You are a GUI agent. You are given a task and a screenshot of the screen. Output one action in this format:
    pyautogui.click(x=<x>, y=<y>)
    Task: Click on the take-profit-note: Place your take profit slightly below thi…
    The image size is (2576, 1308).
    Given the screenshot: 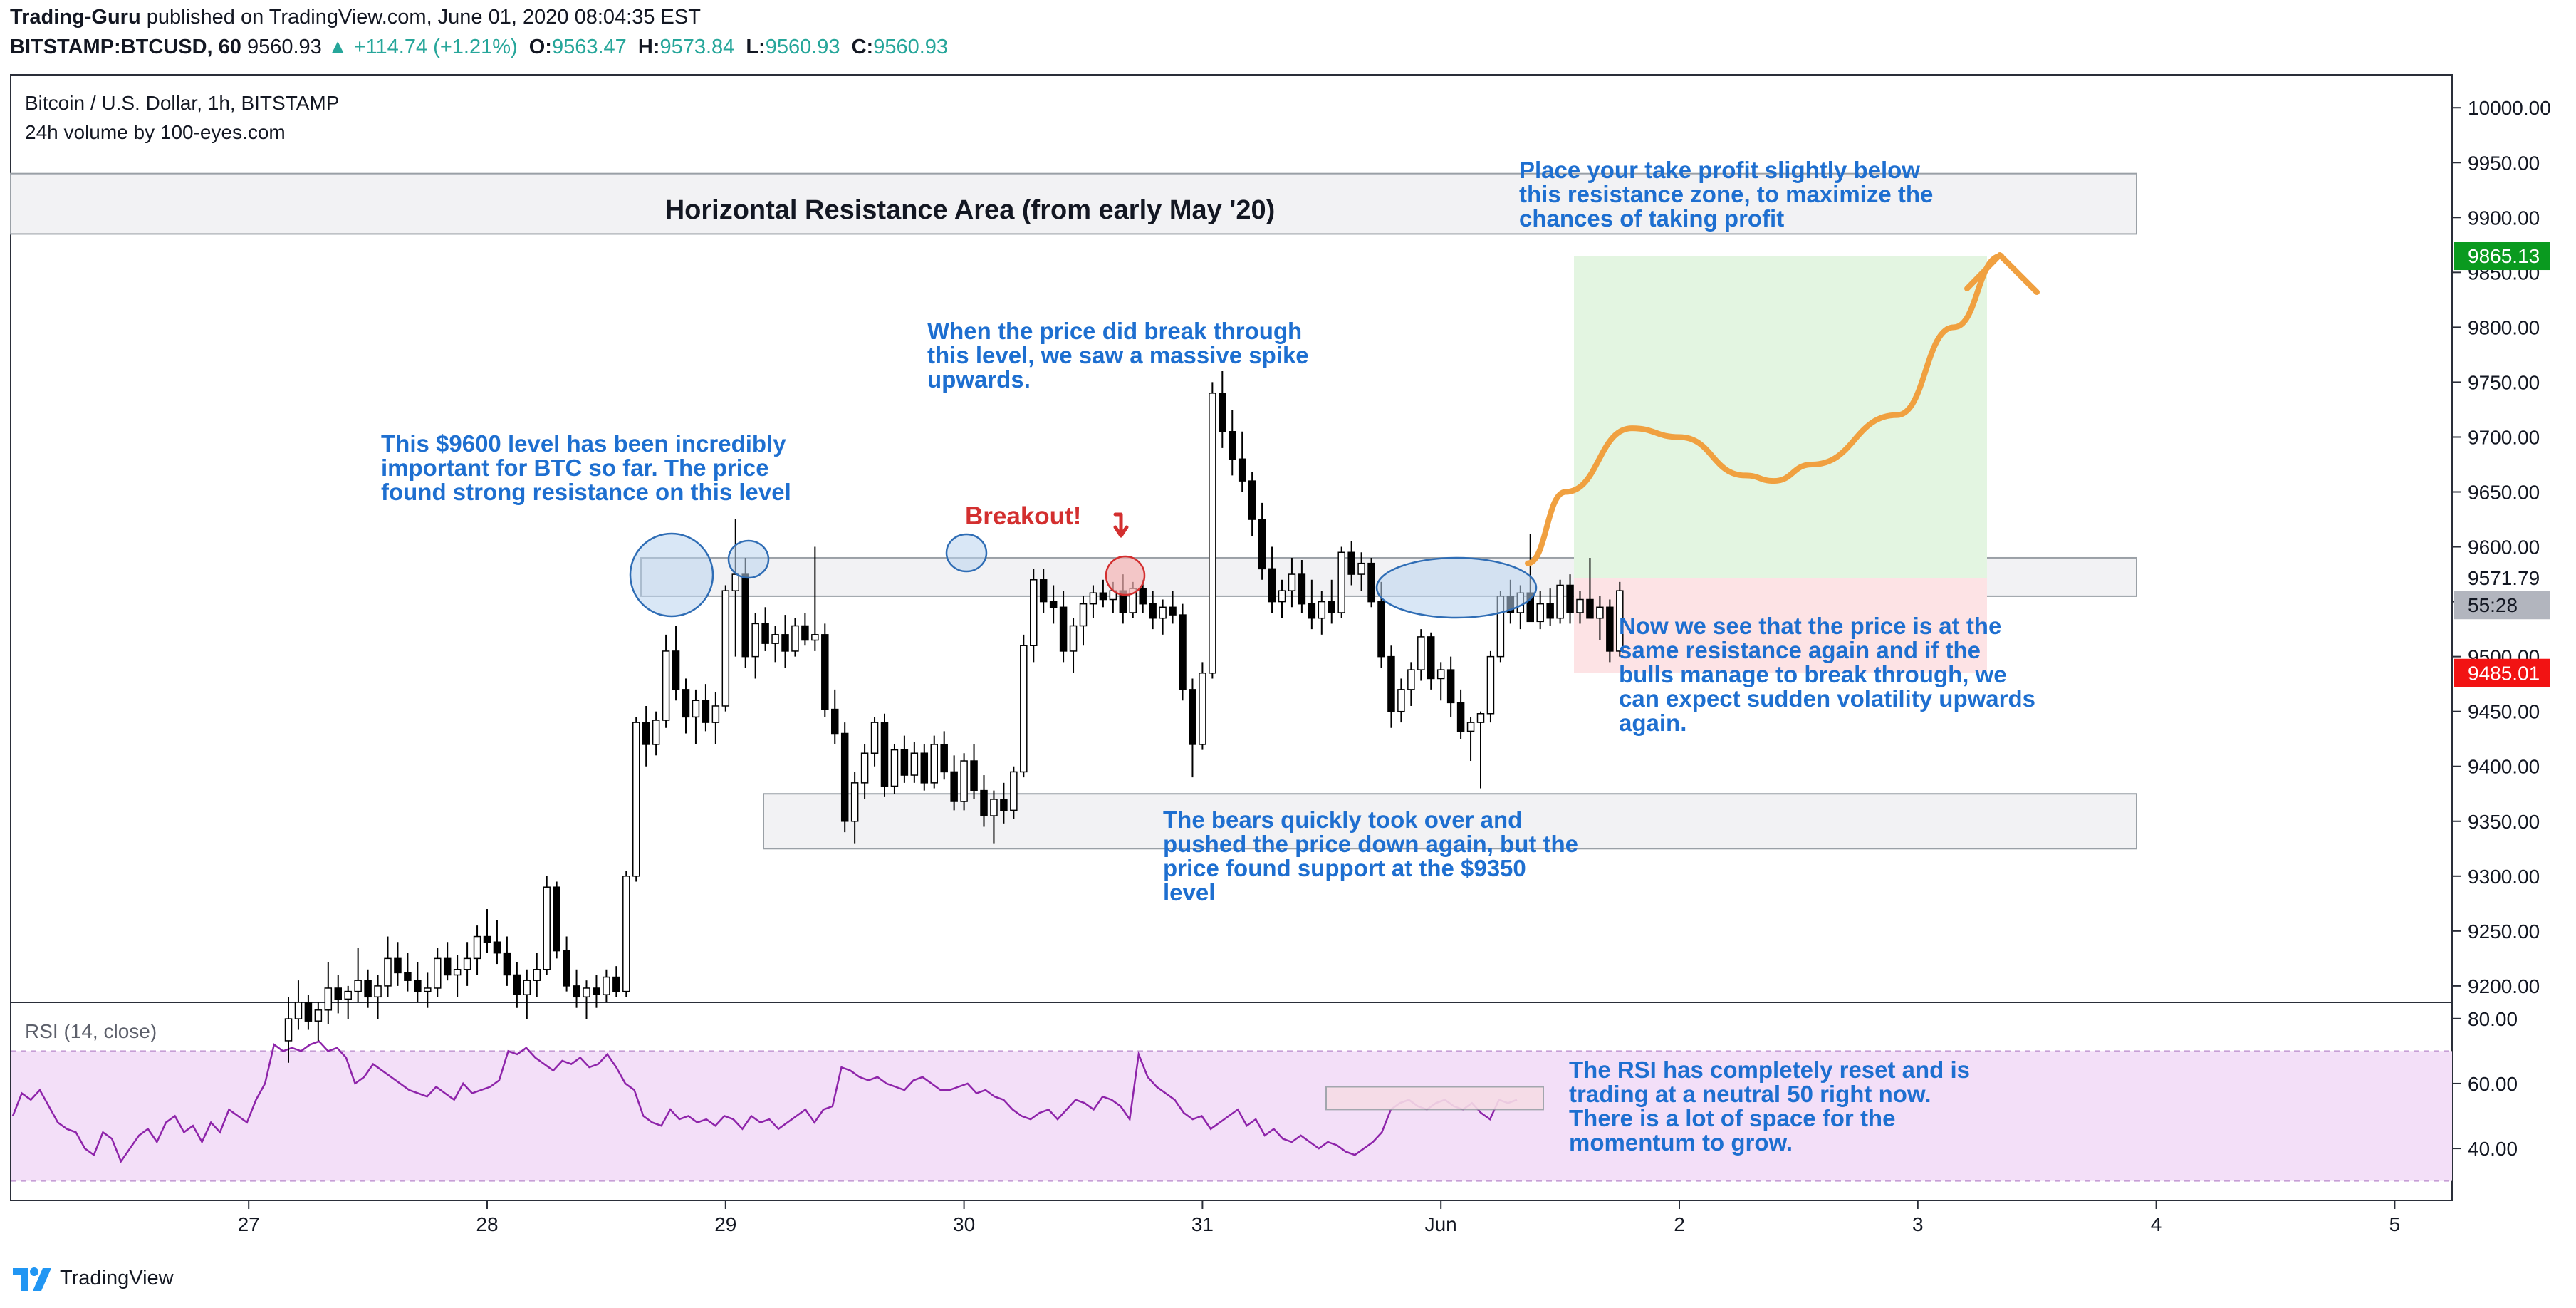 What is the action you would take?
    pyautogui.click(x=1726, y=195)
    